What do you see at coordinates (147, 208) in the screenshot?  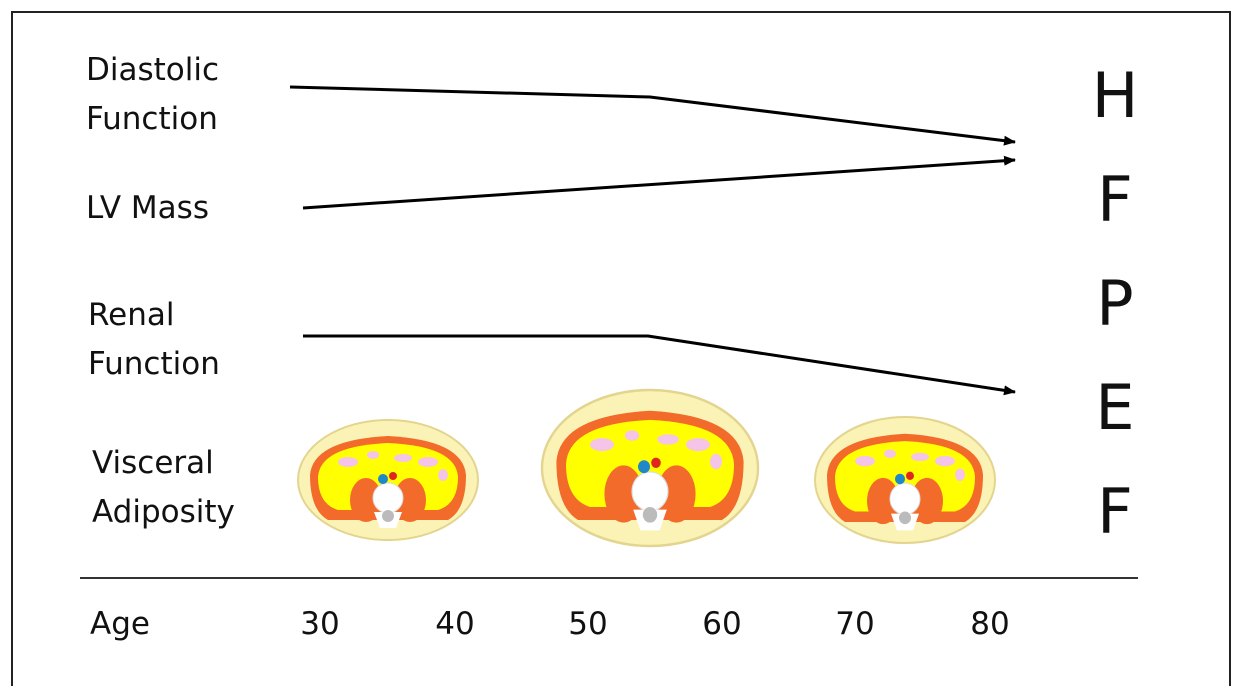 I see `row-label: LV Mass` at bounding box center [147, 208].